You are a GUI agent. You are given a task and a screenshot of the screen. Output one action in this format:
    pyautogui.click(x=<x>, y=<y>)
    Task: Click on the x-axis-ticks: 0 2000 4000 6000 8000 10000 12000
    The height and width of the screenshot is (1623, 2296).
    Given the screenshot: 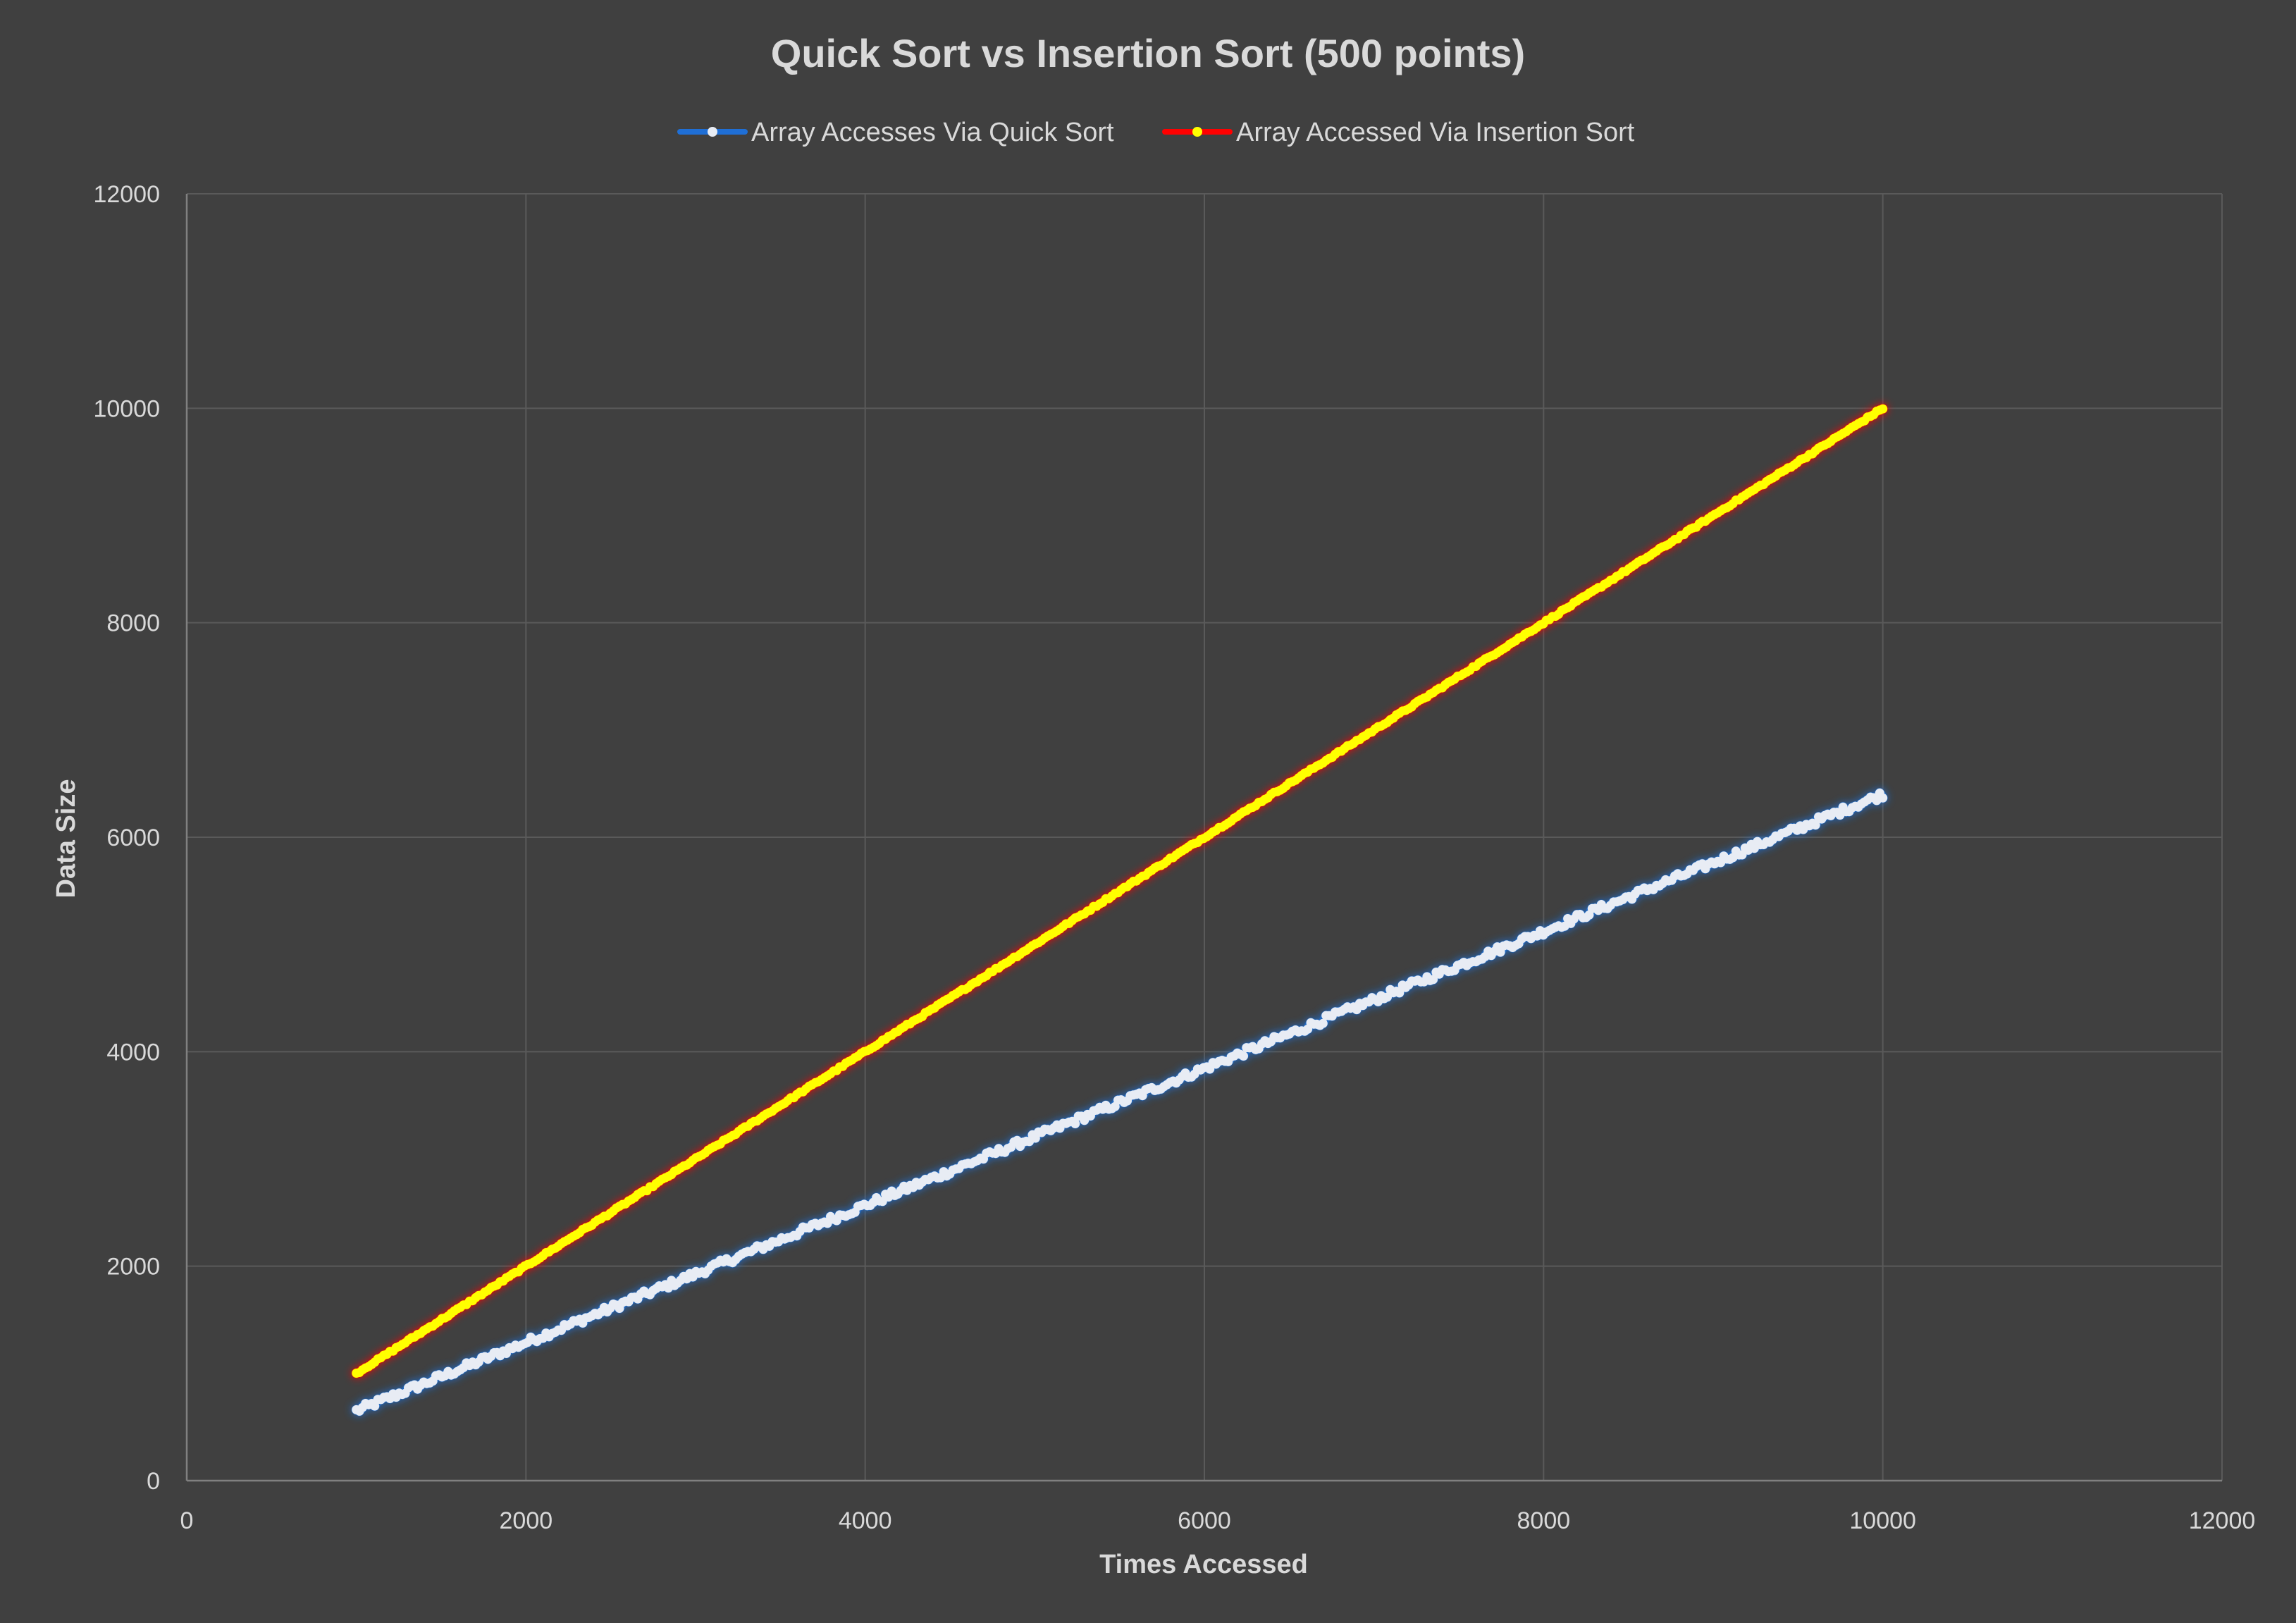 What is the action you would take?
    pyautogui.click(x=1218, y=1520)
    